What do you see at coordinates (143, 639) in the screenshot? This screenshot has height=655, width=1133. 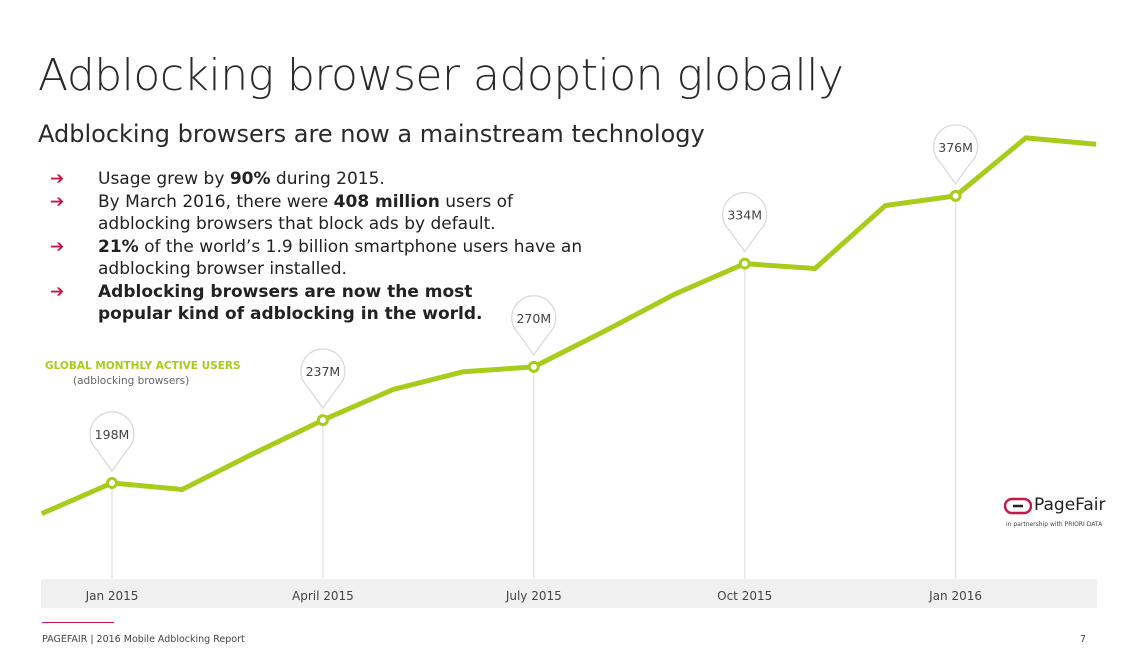 I see `footer-text: PAGEFAIR | 2016 Mobile Adblocking Report` at bounding box center [143, 639].